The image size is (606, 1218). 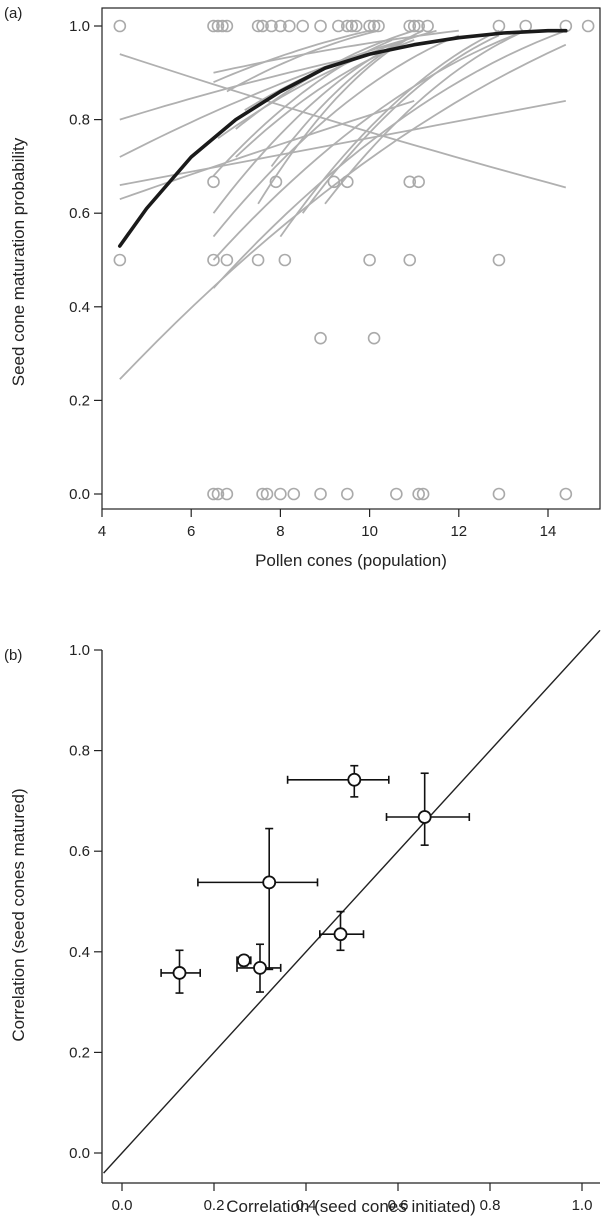 I want to click on y-tick-label-b: 0.8, so click(x=79, y=751).